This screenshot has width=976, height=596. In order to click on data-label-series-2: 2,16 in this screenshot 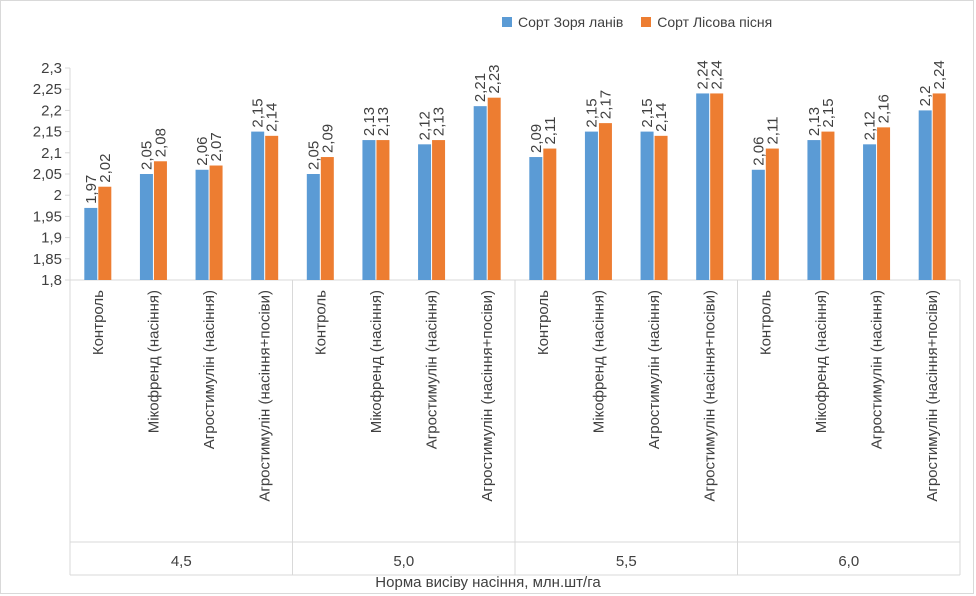, I will do `click(884, 108)`.